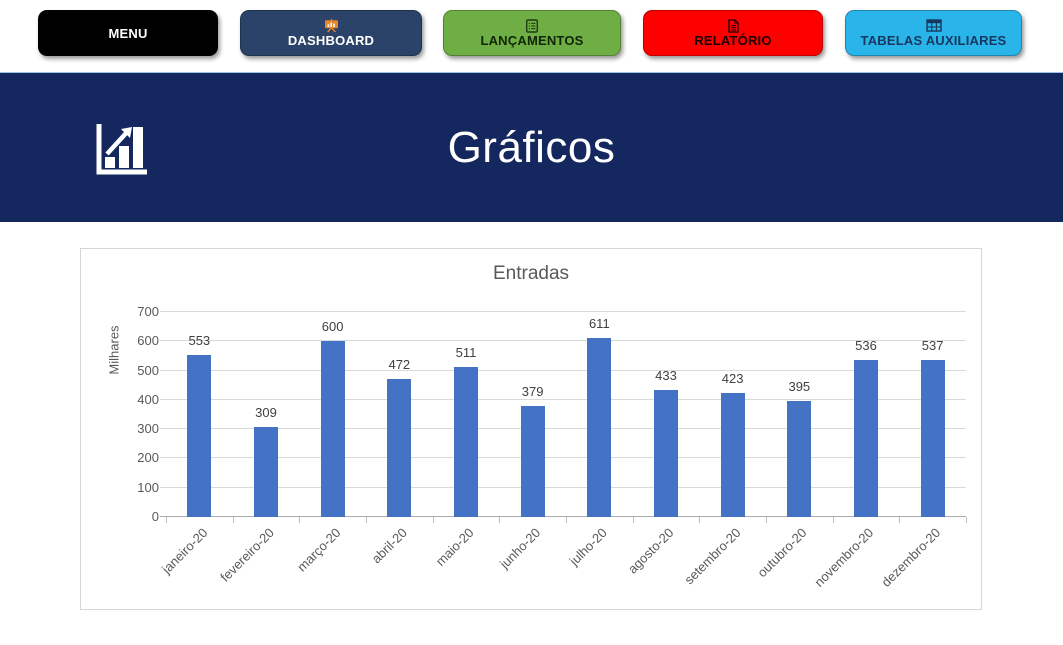  What do you see at coordinates (399, 364) in the screenshot?
I see `bar-value-label: 472` at bounding box center [399, 364].